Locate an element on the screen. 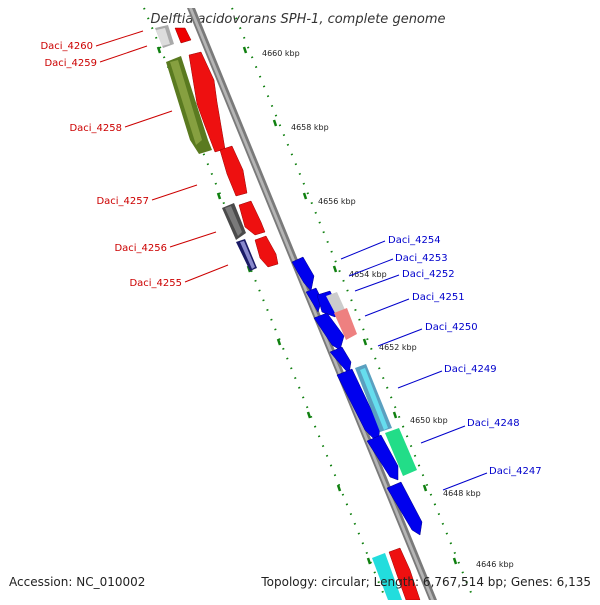 This screenshot has height=605, width=600. gene-label-daci-4247: Daci_4247 is located at coordinates (515, 471).